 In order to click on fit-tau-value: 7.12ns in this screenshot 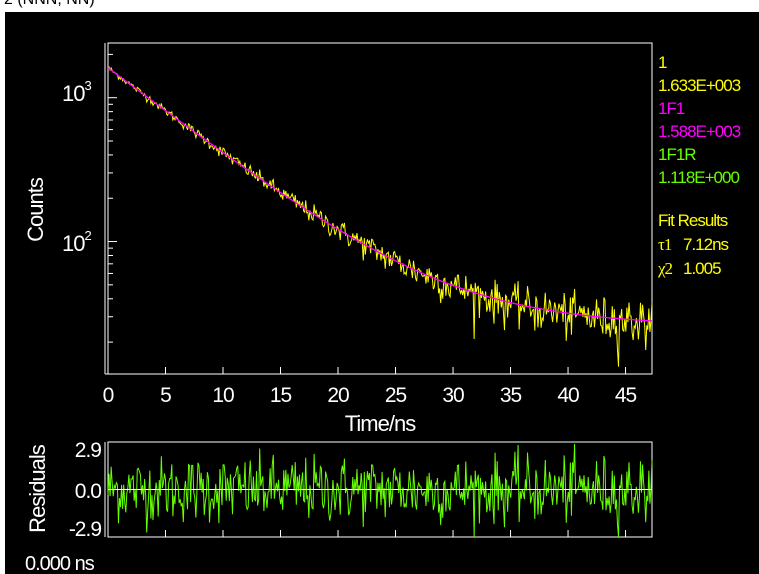, I will do `click(706, 244)`.